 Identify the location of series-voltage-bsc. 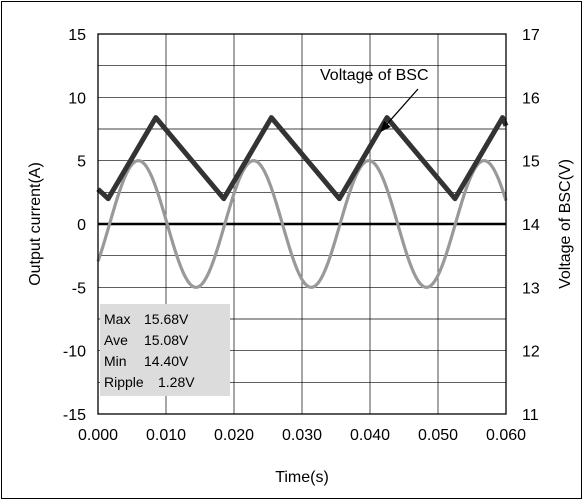
(302, 158).